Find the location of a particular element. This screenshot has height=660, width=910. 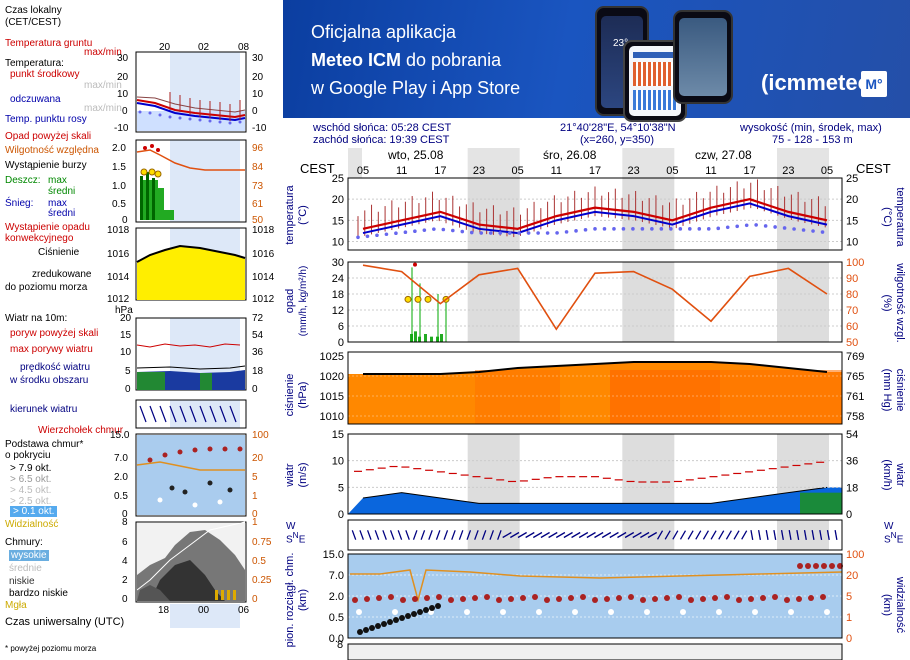

storm-marker is located at coordinates (418, 299).